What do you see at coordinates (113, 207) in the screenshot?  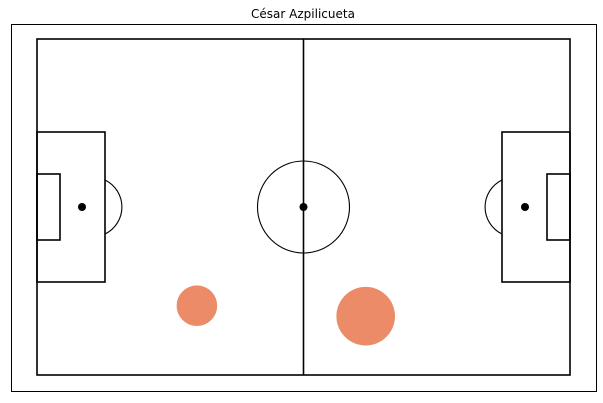 I see `left-penalty-arc` at bounding box center [113, 207].